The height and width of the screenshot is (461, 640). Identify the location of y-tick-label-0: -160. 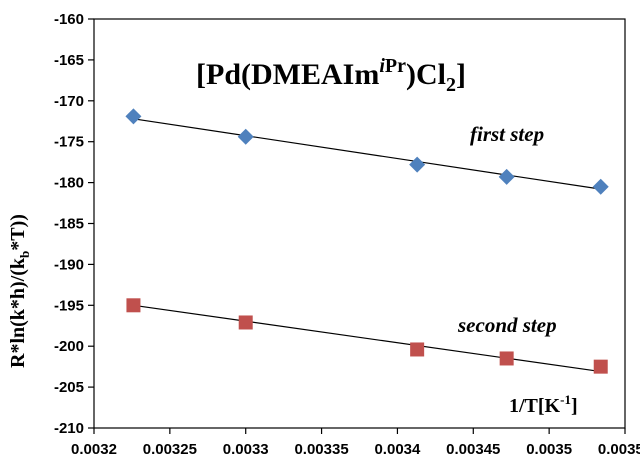
(69, 19).